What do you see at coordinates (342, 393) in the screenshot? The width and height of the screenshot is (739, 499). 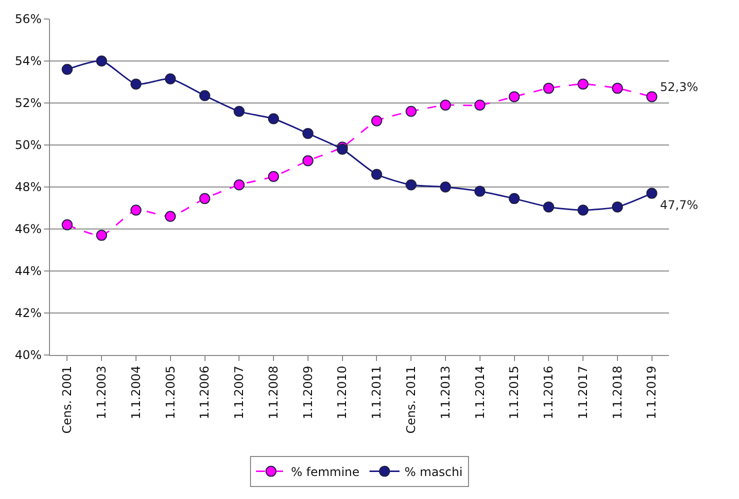 I see `x-tick-label: 1.1.2010` at bounding box center [342, 393].